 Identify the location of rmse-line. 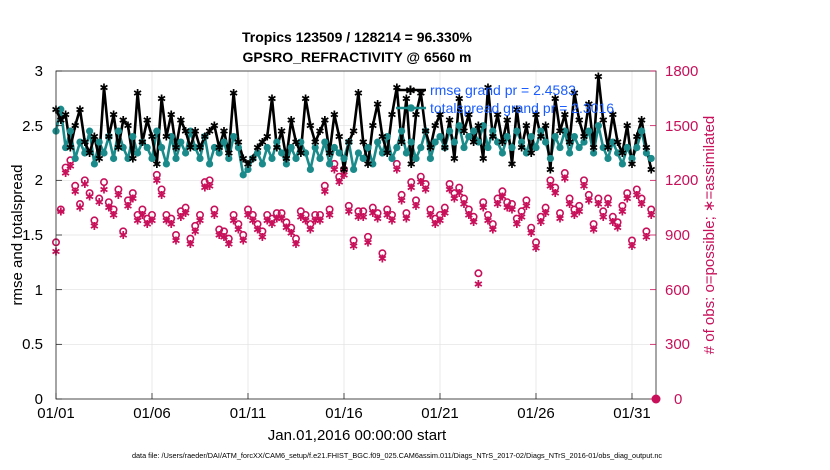
(353, 123).